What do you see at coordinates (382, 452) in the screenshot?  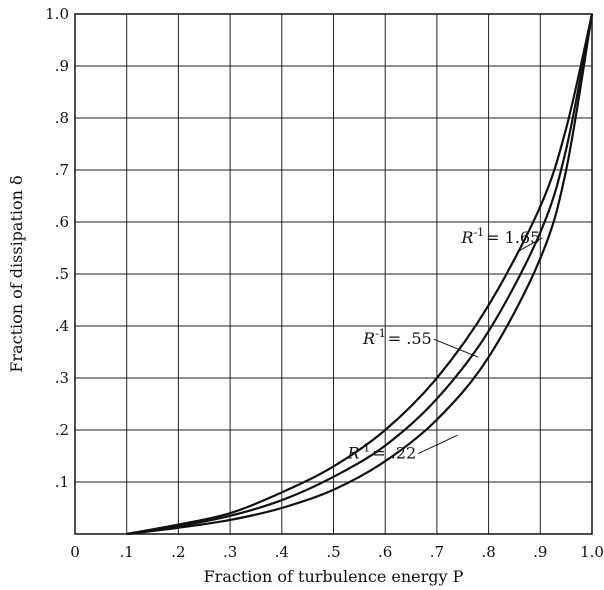 I see `annotation-label-2: R-1 = .22` at bounding box center [382, 452].